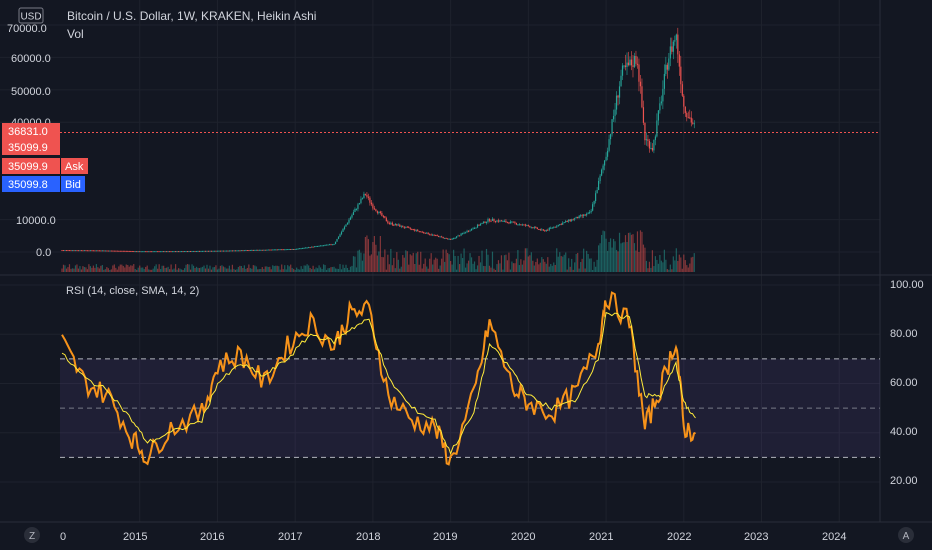 The image size is (932, 550). What do you see at coordinates (28, 167) in the screenshot?
I see `ask-price-value: 35099.9` at bounding box center [28, 167].